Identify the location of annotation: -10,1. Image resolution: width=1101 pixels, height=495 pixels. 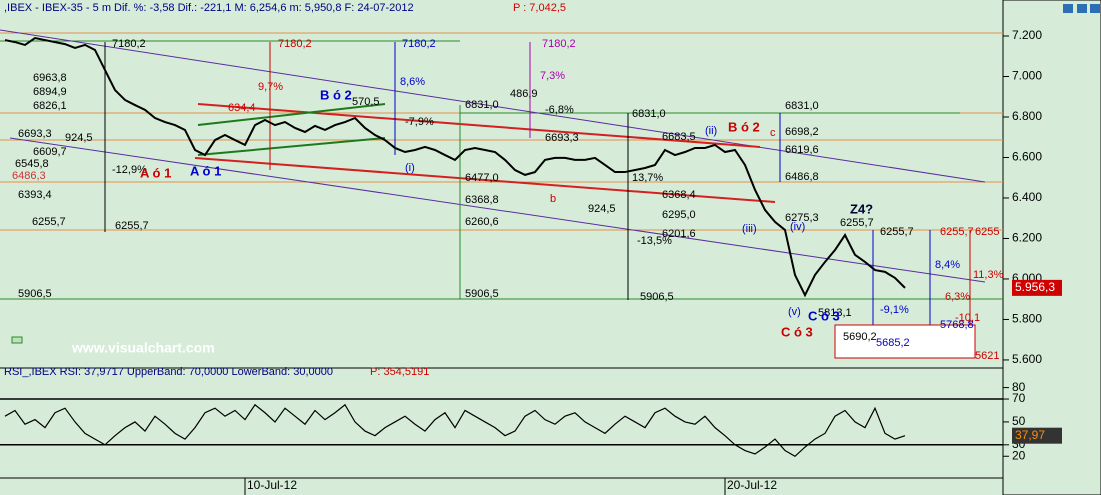
(967, 318).